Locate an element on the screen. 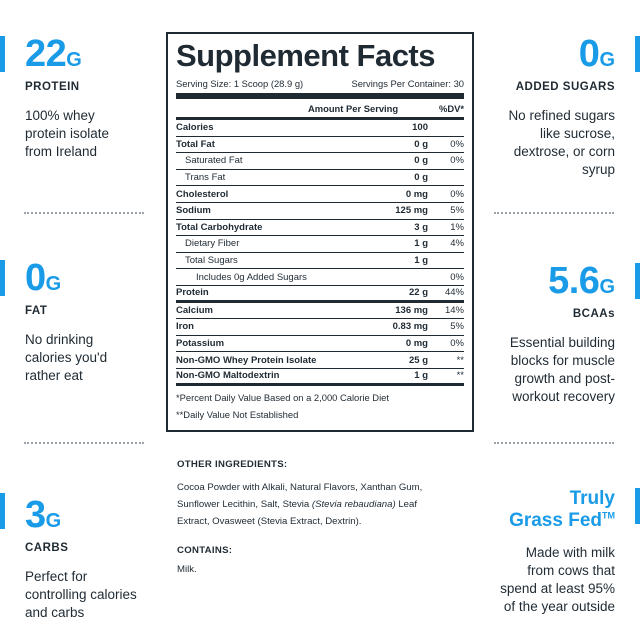 Image resolution: width=640 pixels, height=640 pixels. trademark-mark: TM is located at coordinates (608, 515).